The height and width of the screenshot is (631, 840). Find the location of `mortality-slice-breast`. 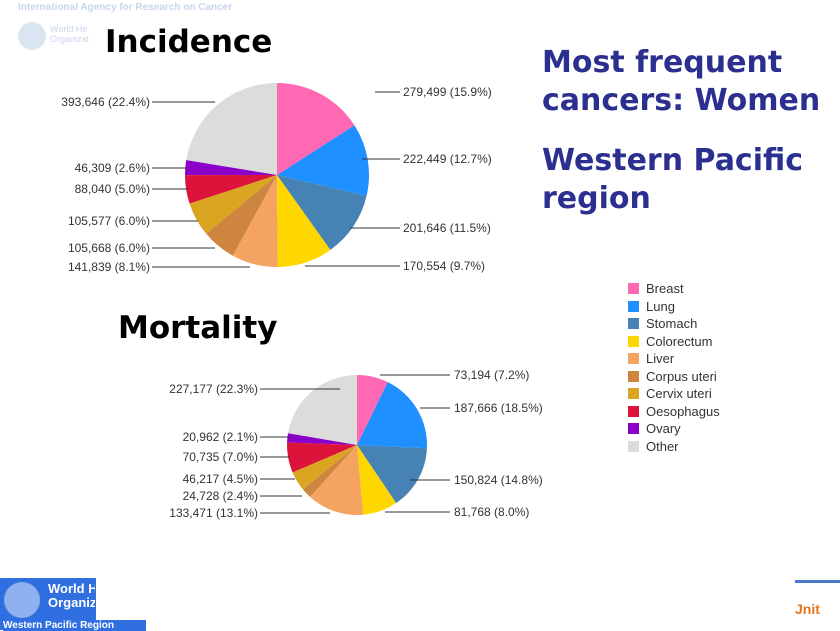

mortality-slice-breast is located at coordinates (372, 410).